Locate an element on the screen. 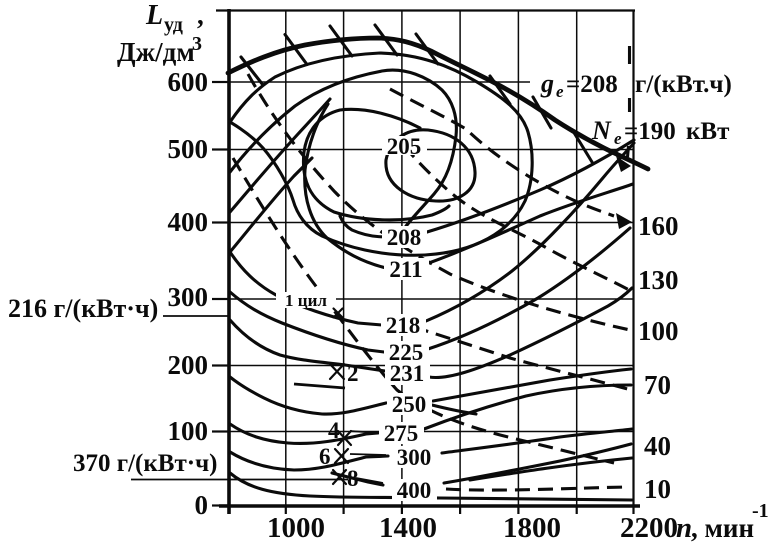  svg-text: кВт is located at coordinates (707, 131).